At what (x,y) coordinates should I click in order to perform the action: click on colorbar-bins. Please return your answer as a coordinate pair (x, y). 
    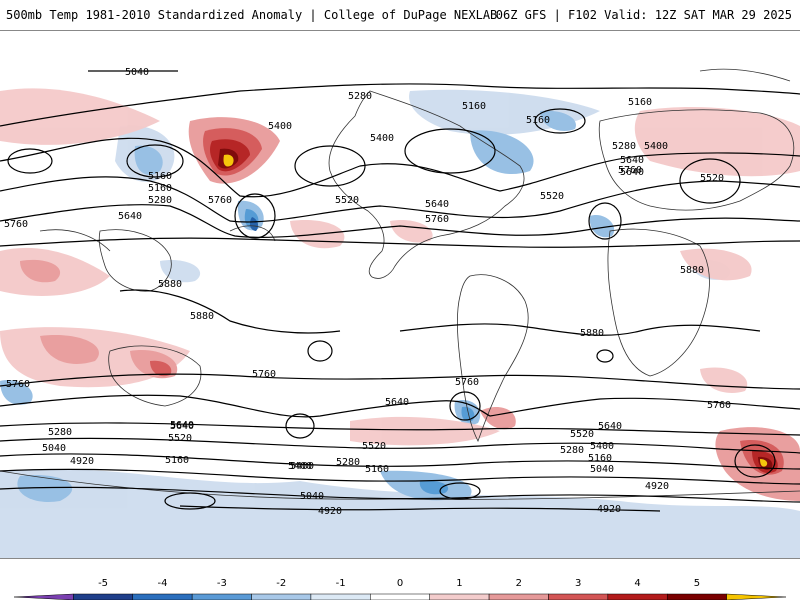
    Looking at the image, I should click on (400, 597).